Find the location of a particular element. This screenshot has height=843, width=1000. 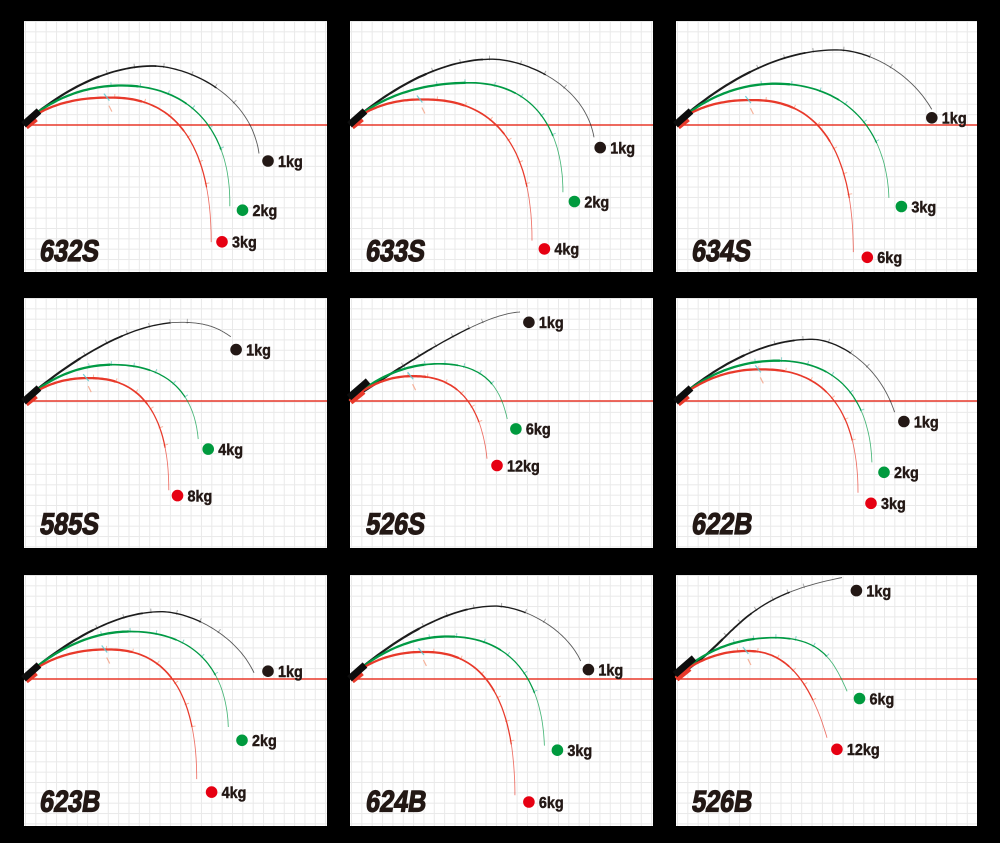

svg-text: 634S is located at coordinates (722, 250).